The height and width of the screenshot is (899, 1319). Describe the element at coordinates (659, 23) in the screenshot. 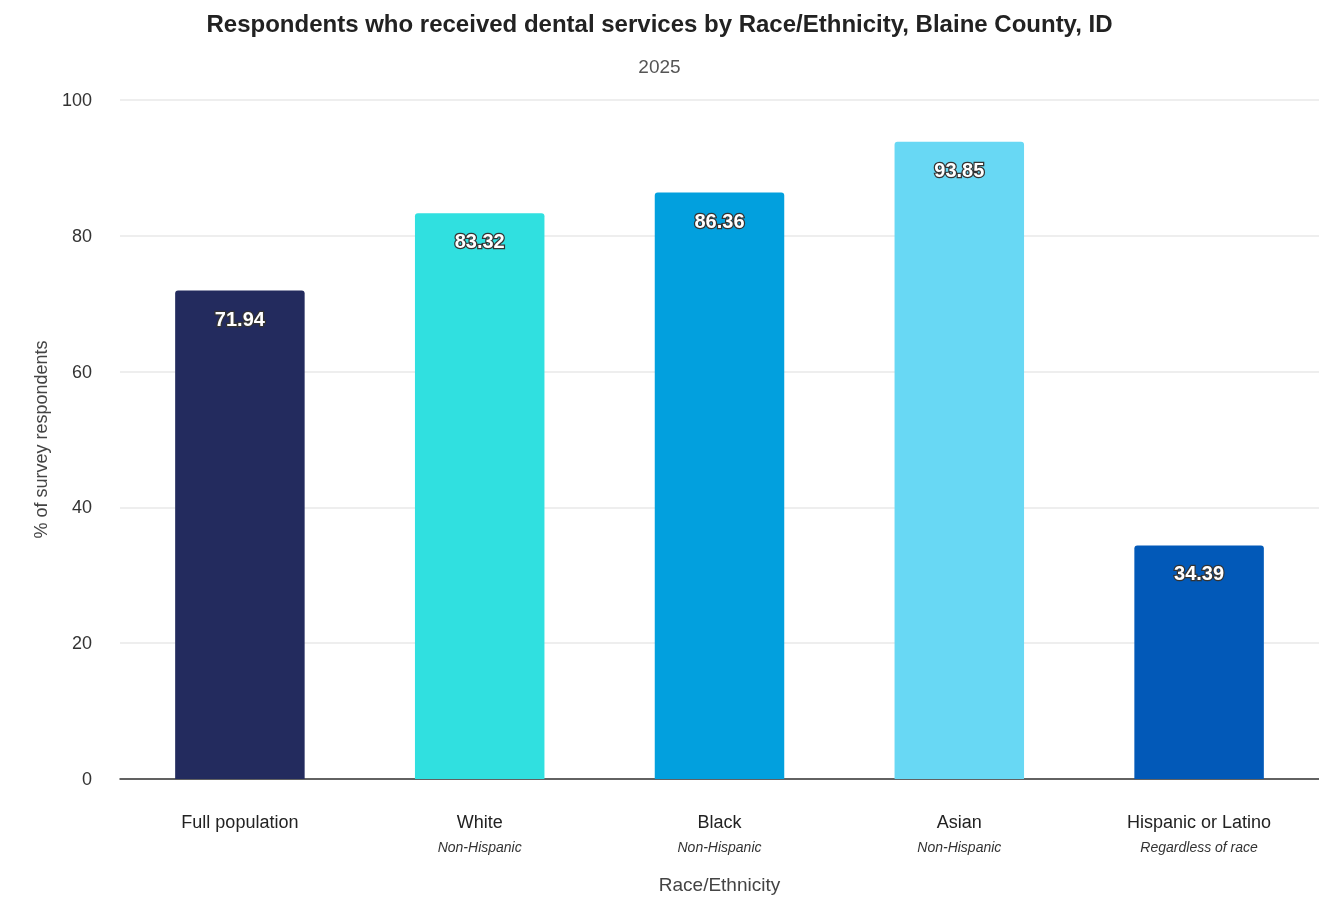

I see `chart-title: Respondents who received dental services by Race/Ethnicity, Blaine County, ID` at that location.